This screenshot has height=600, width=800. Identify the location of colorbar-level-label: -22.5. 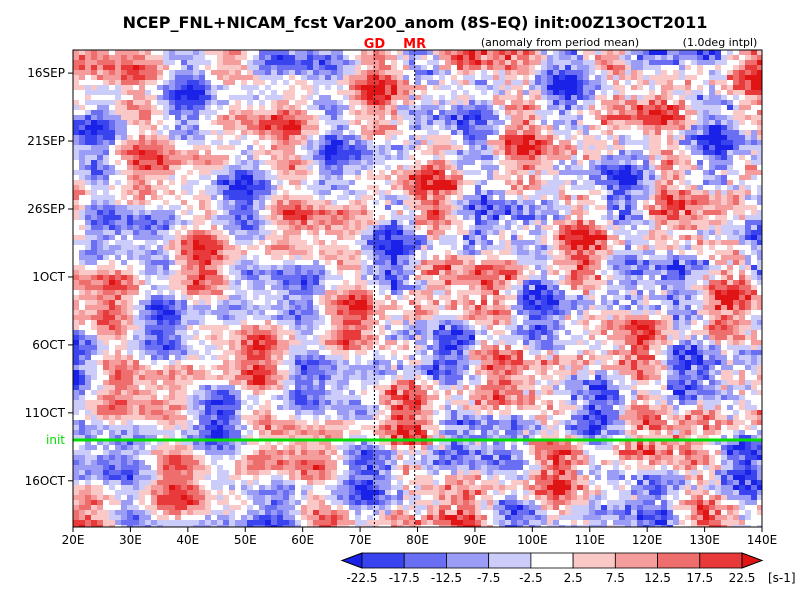
(361, 578).